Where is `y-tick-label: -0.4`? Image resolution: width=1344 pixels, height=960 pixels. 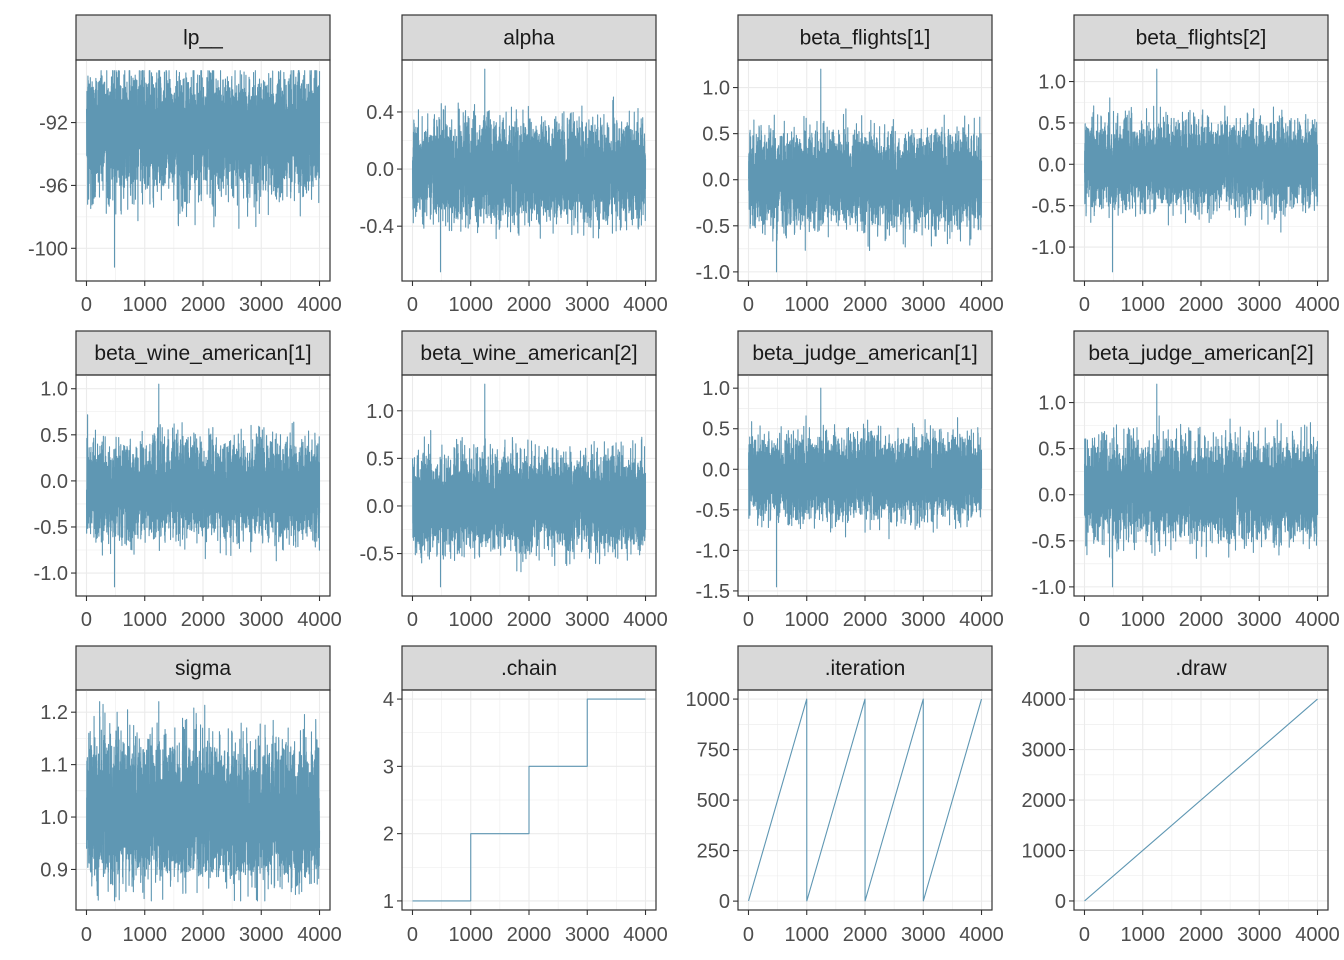
y-tick-label: -0.4 is located at coordinates (377, 227).